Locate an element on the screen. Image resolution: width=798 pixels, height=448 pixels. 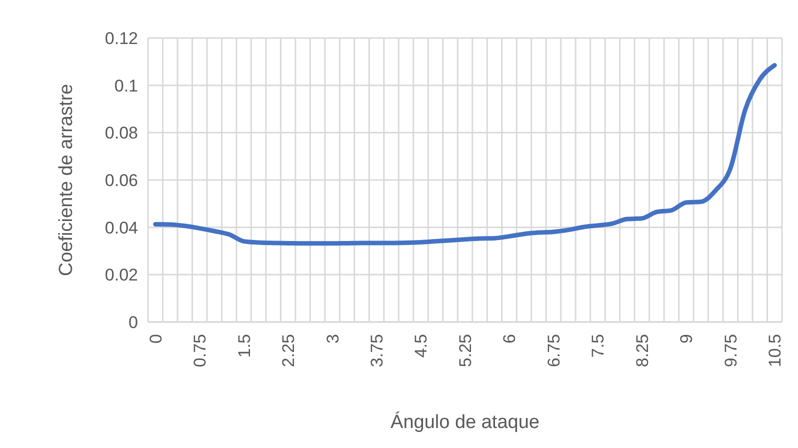
x-tick-label: 9.75 is located at coordinates (730, 351).